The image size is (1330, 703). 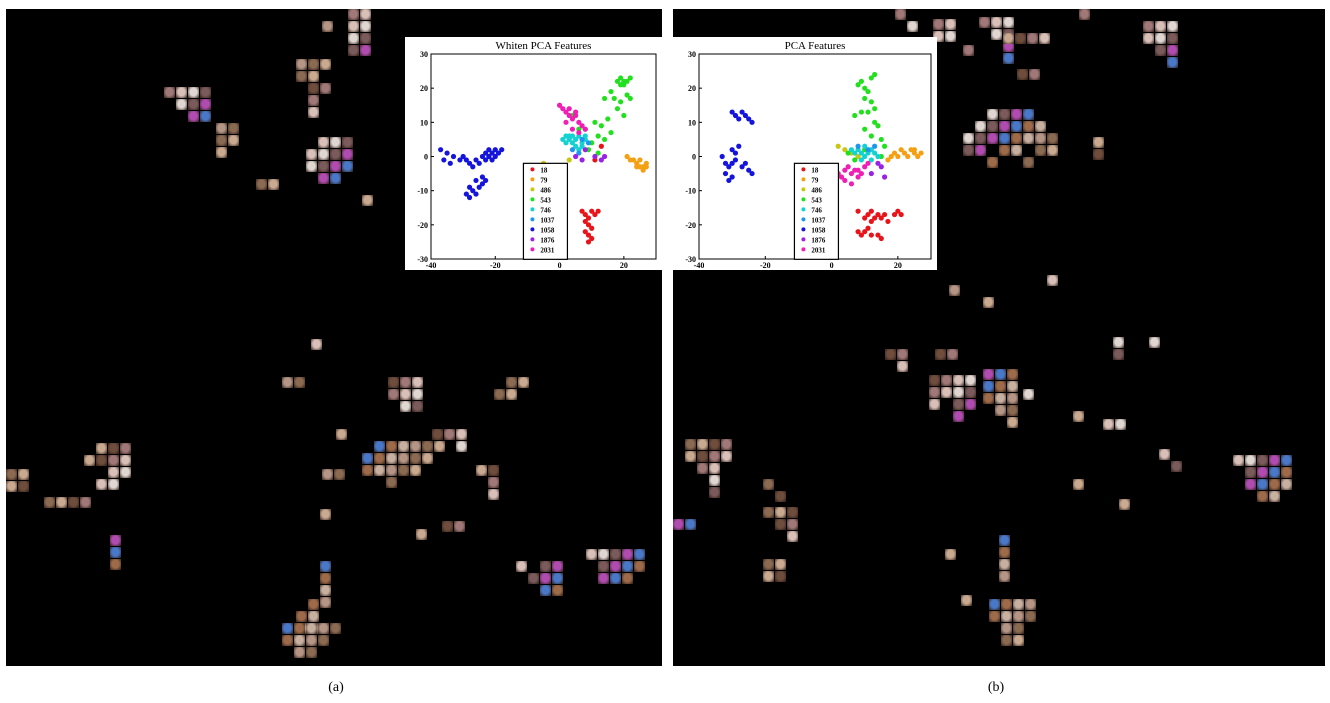 What do you see at coordinates (818, 220) in the screenshot?
I see `legend-label-1037: 1037` at bounding box center [818, 220].